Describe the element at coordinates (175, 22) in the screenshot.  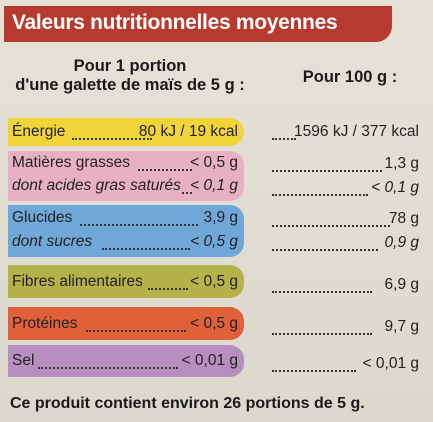
I see `title: Valeurs nutritionnelles moyennes` at that location.